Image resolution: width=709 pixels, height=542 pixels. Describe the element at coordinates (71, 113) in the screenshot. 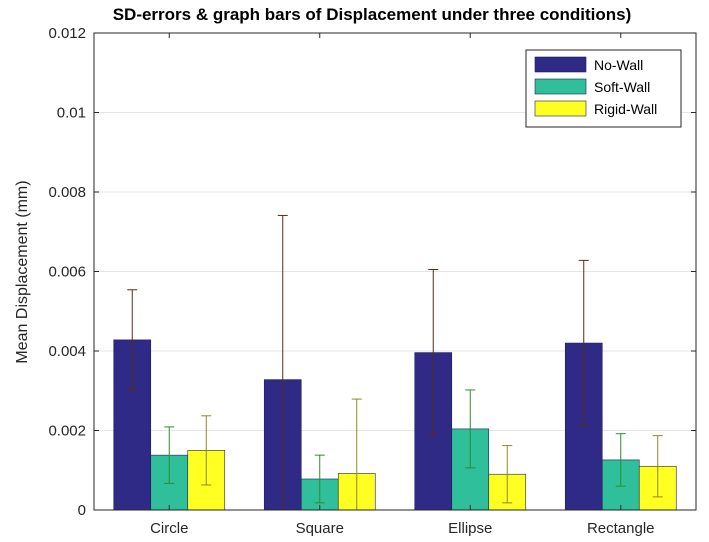

I see `y-tick-label: 0.01` at that location.